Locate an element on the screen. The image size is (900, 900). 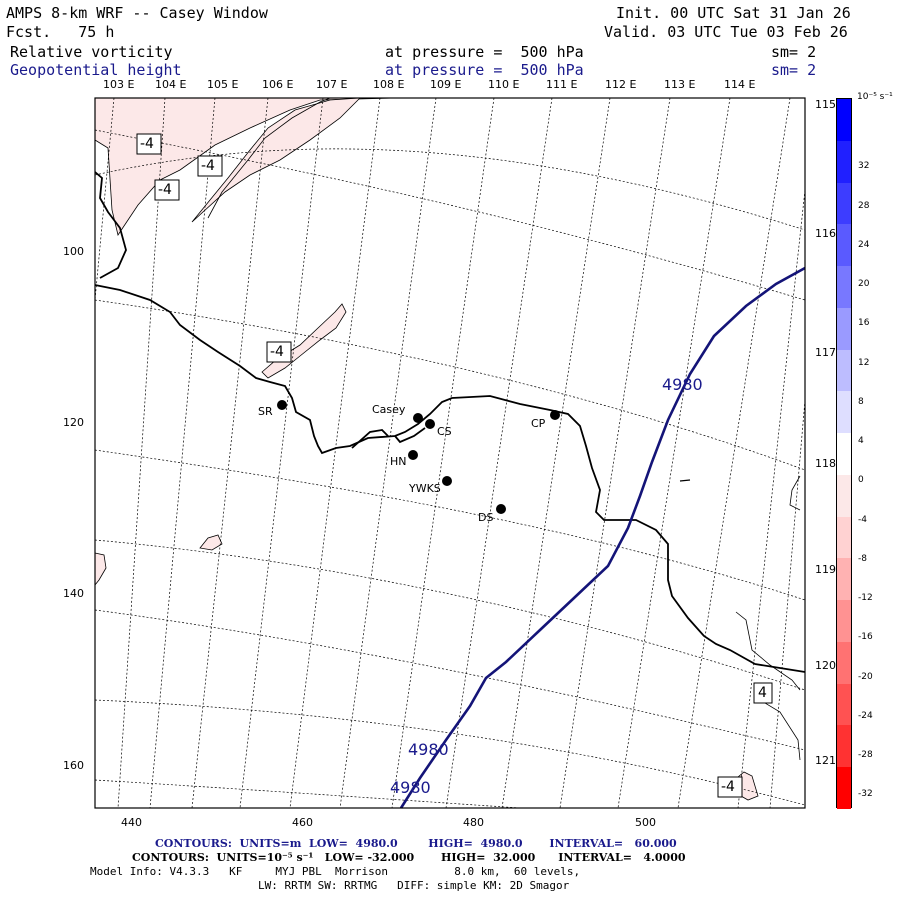
colorbar-tick-label: -28 is located at coordinates (865, 755).